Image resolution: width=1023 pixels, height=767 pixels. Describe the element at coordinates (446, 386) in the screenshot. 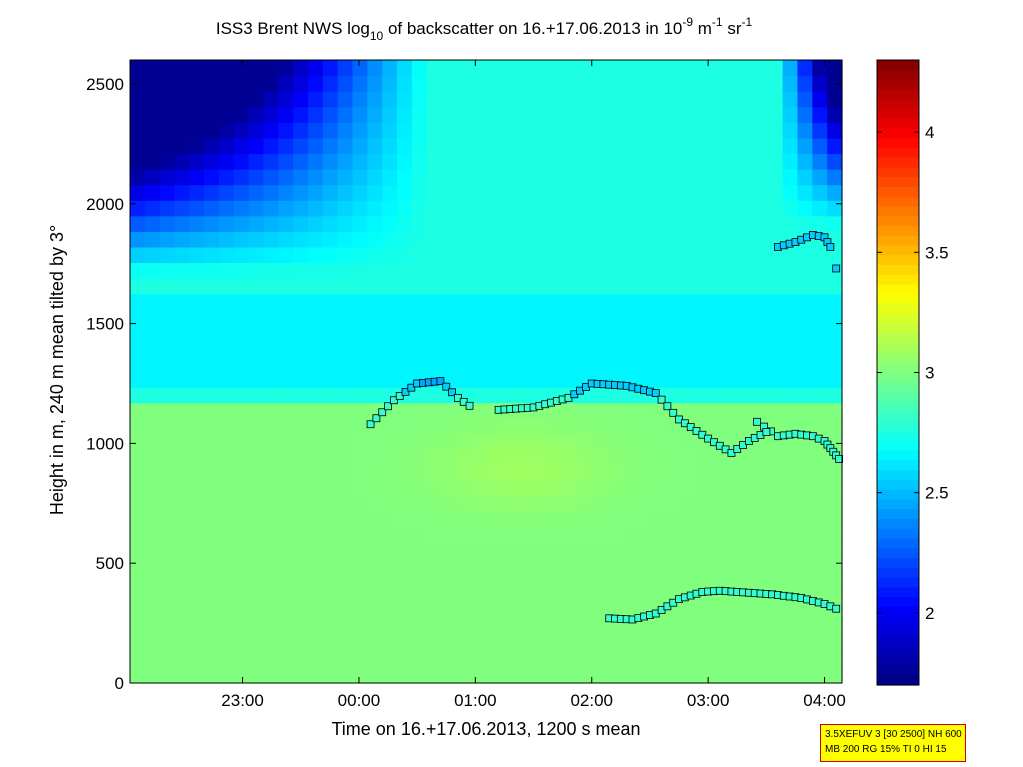

I see `marker-point` at that location.